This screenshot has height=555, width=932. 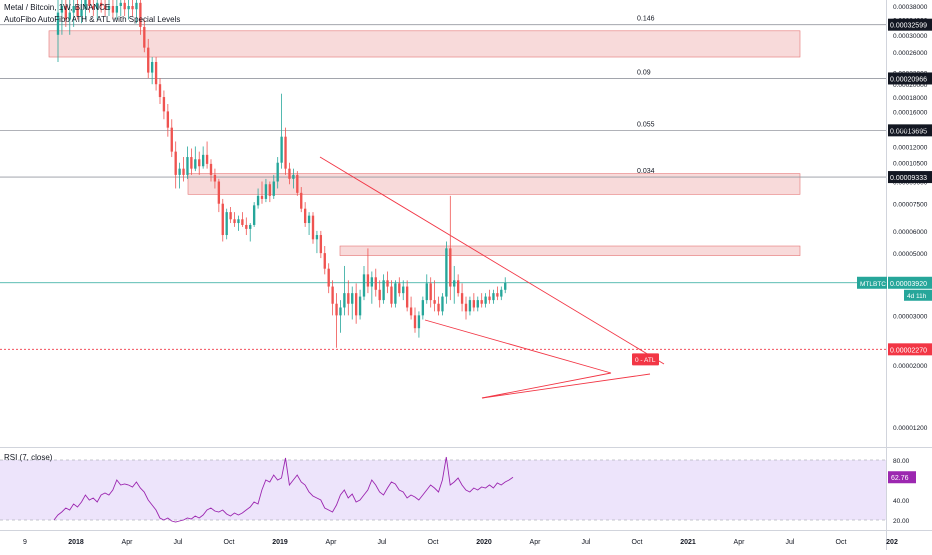 What do you see at coordinates (917, 296) in the screenshot?
I see `countdown-text: 4d 11h` at bounding box center [917, 296].